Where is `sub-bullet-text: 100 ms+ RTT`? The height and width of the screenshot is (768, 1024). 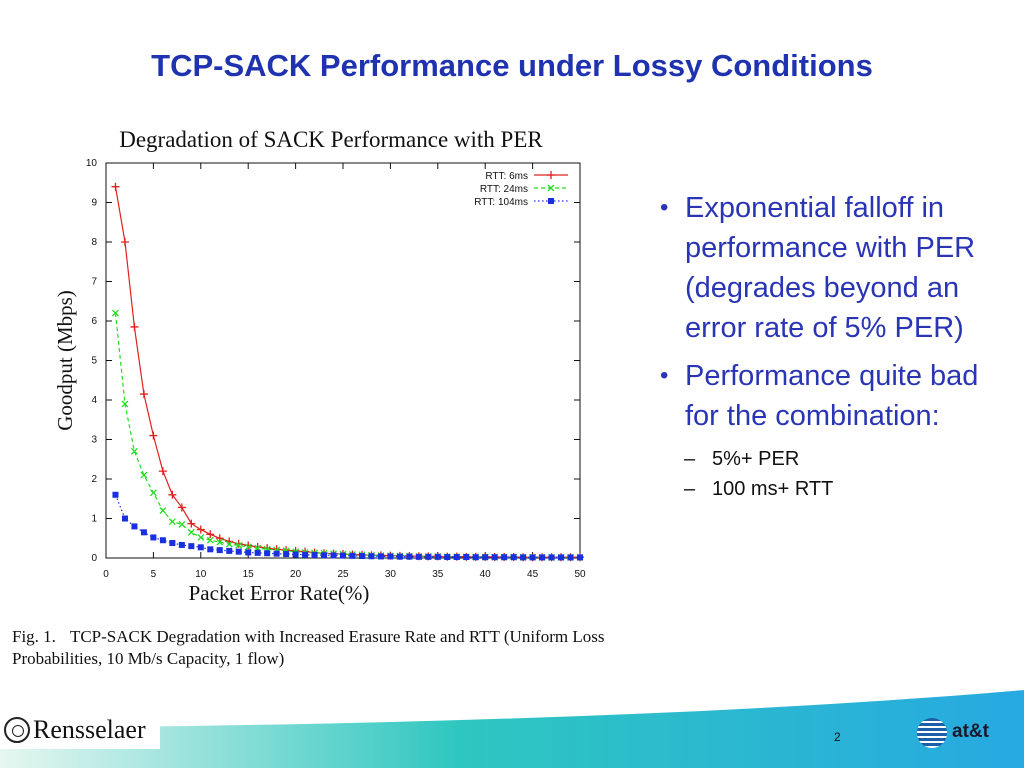
sub-bullet-text: 100 ms+ RTT is located at coordinates (773, 489).